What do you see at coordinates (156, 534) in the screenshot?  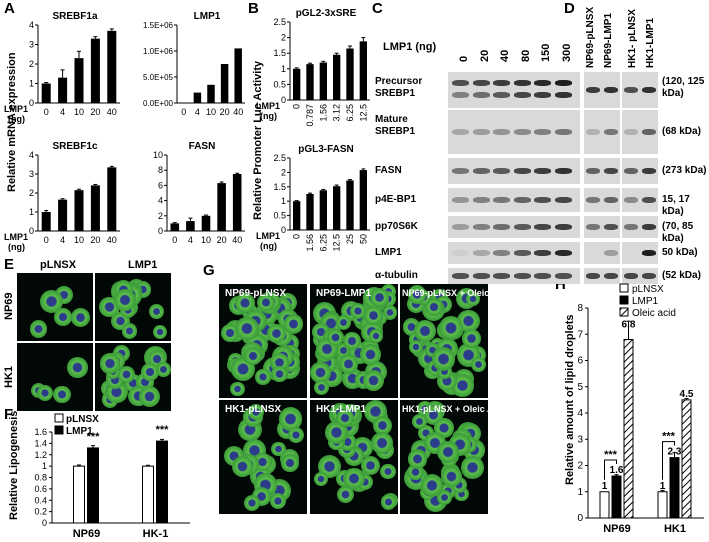 I see `x-tick-label: HK-1` at bounding box center [156, 534].